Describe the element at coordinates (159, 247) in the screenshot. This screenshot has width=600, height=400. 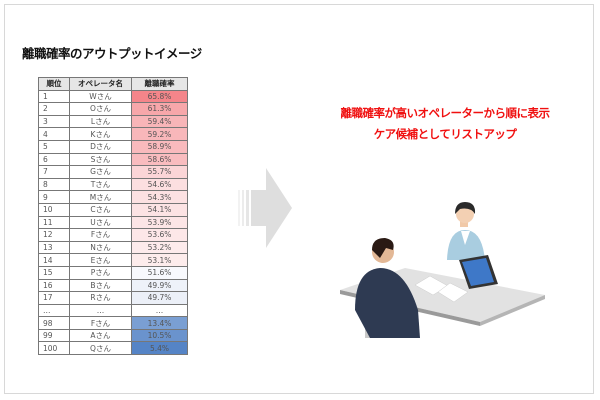
I see `rate-cell: 53.2%` at that location.